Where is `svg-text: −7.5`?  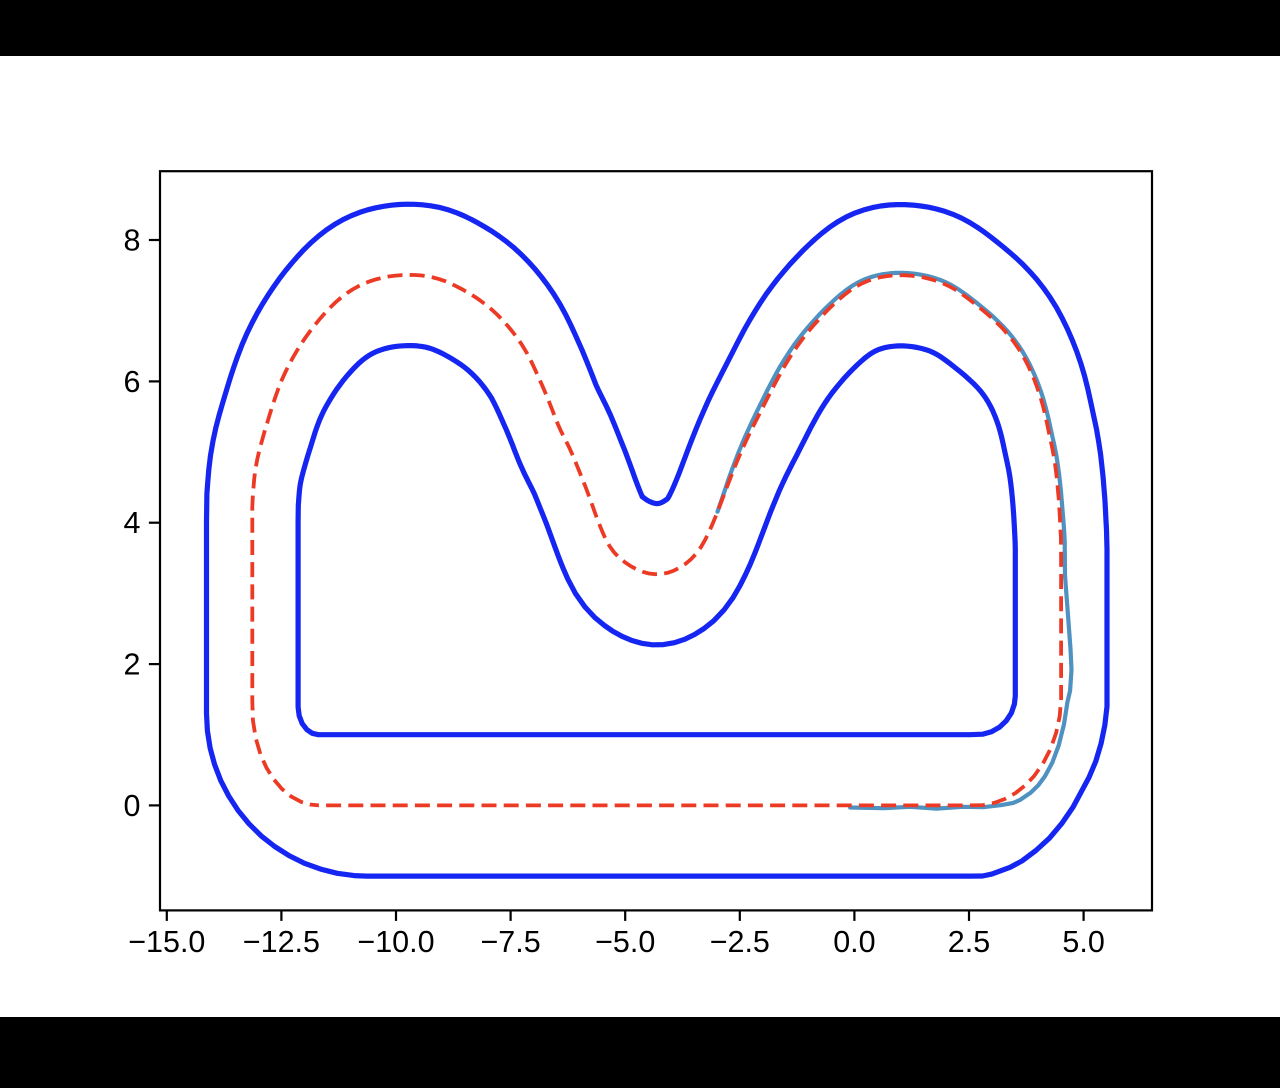
svg-text: −7.5 is located at coordinates (510, 942).